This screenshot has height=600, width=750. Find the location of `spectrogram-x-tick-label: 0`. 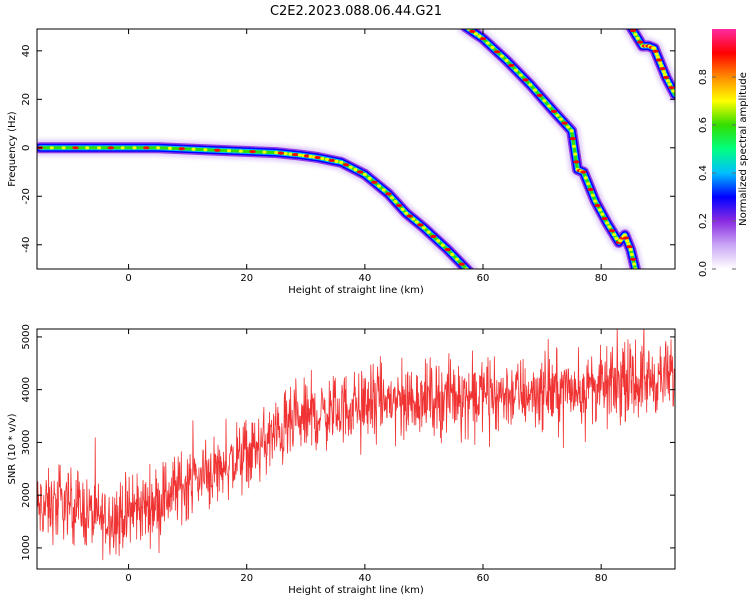

spectrogram-x-tick-label: 0 is located at coordinates (128, 278).